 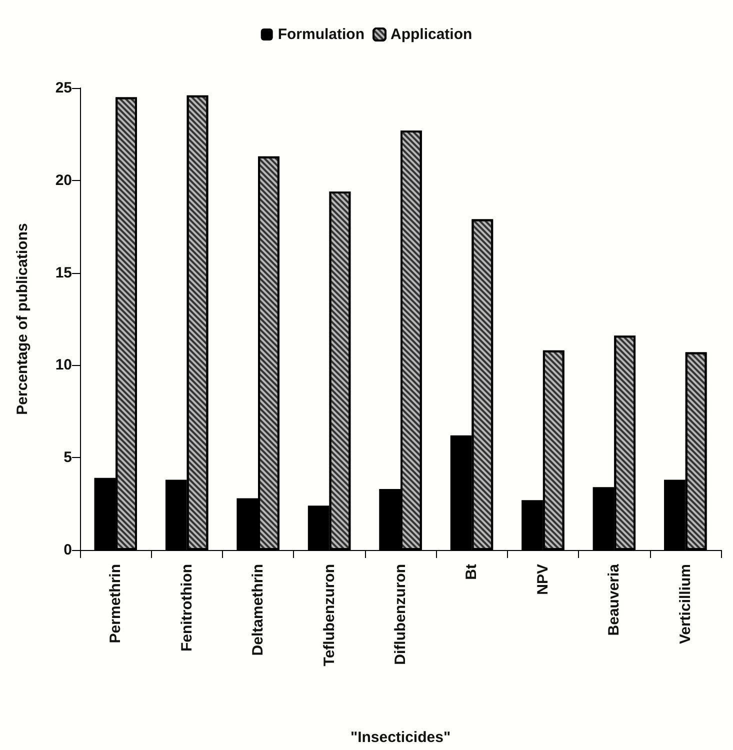 I want to click on y-tick-label: 20, so click(x=63, y=180).